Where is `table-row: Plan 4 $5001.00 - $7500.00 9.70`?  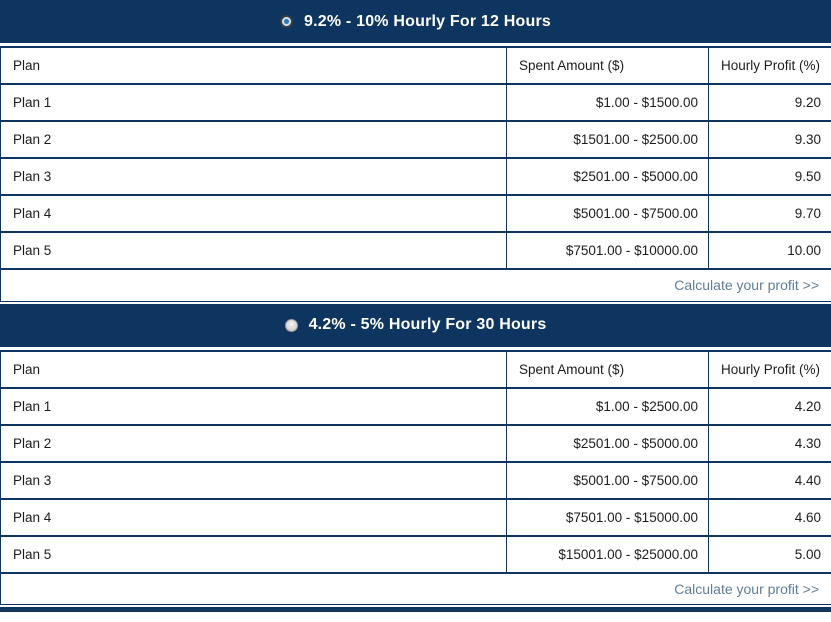 table-row: Plan 4 $5001.00 - $7500.00 9.70 is located at coordinates (415, 213).